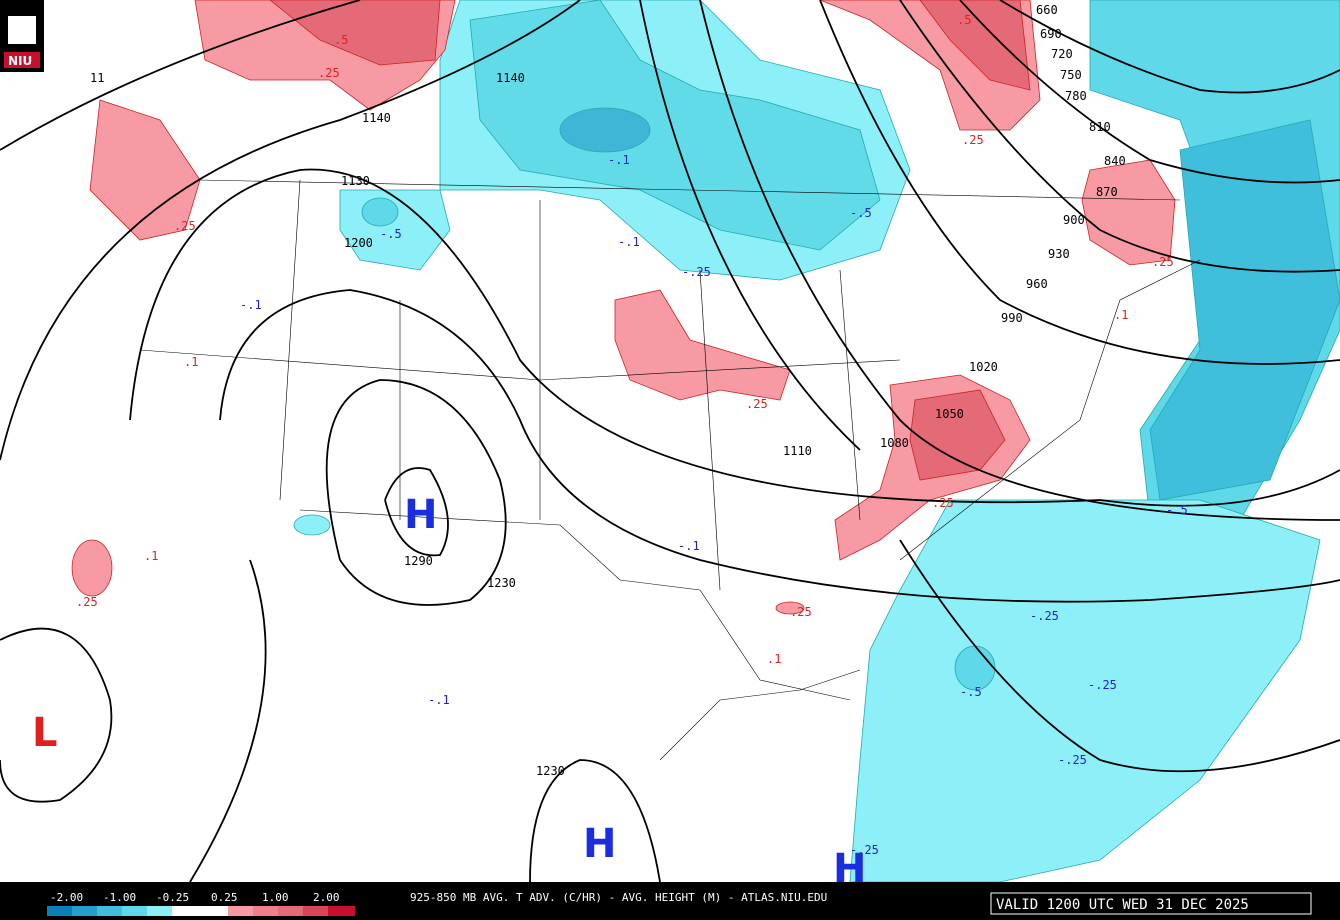 This screenshot has height=920, width=1340. I want to click on height-label: 930, so click(1059, 254).